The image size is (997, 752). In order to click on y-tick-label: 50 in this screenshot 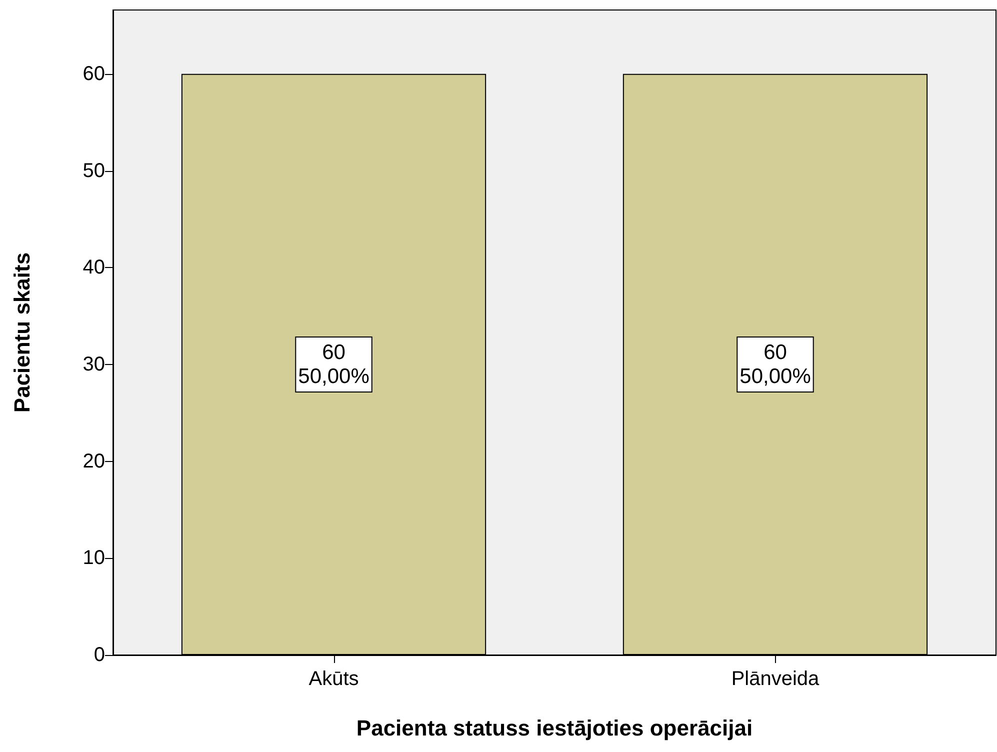, I will do `click(93, 171)`.